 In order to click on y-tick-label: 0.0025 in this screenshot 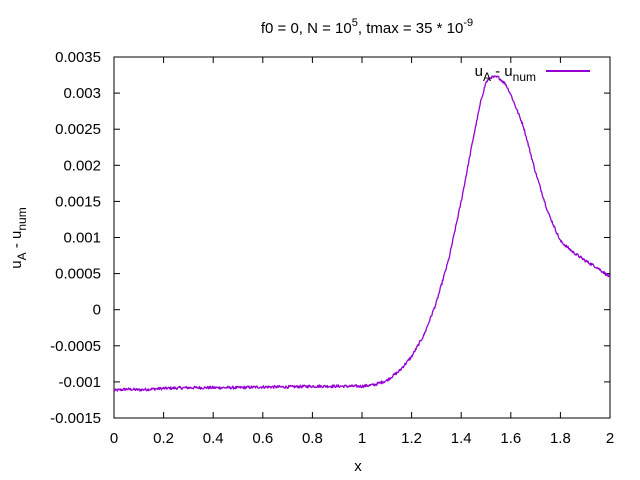, I will do `click(78, 129)`.